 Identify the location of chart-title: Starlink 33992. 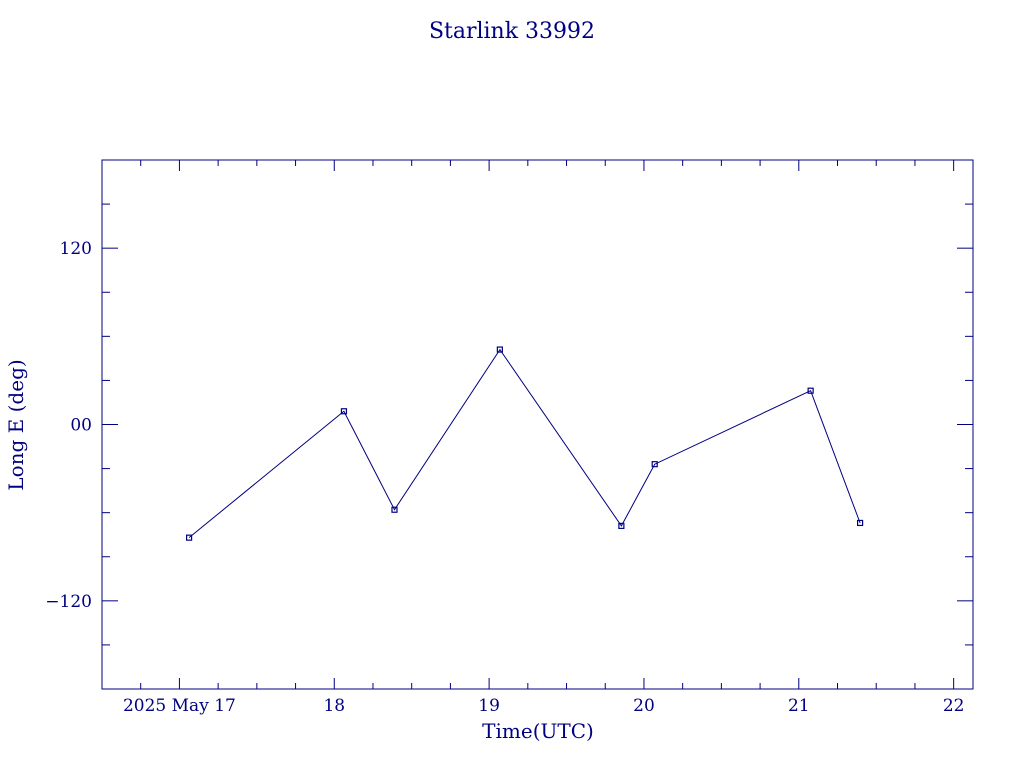
(512, 31).